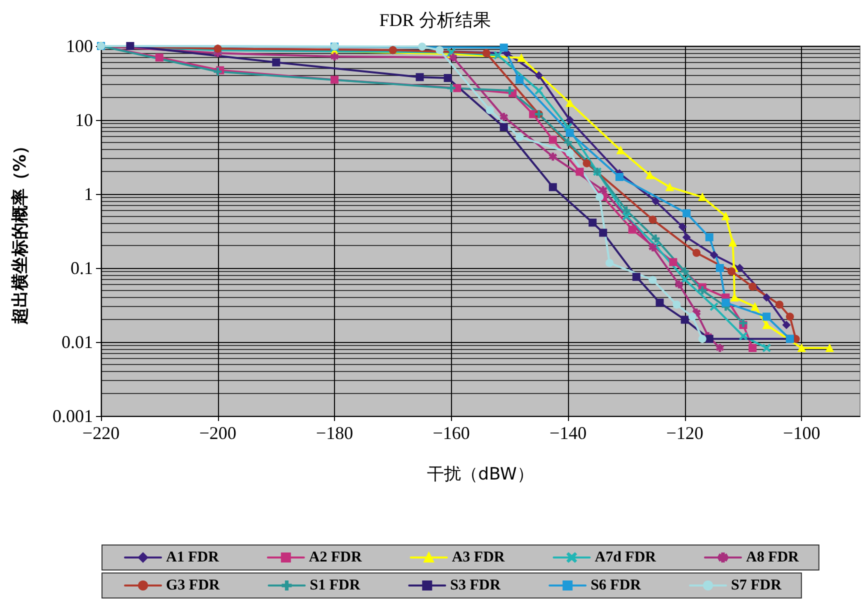 Image resolution: width=862 pixels, height=602 pixels. Describe the element at coordinates (84, 120) in the screenshot. I see `y-tick-label: 10` at that location.